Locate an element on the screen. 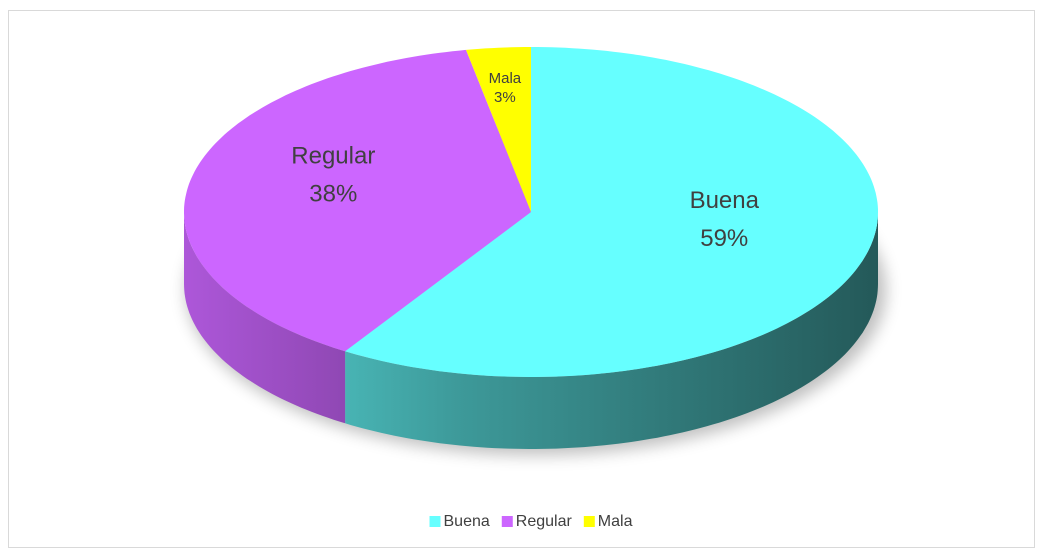 The height and width of the screenshot is (555, 1042). data-label-category: Buena is located at coordinates (725, 200).